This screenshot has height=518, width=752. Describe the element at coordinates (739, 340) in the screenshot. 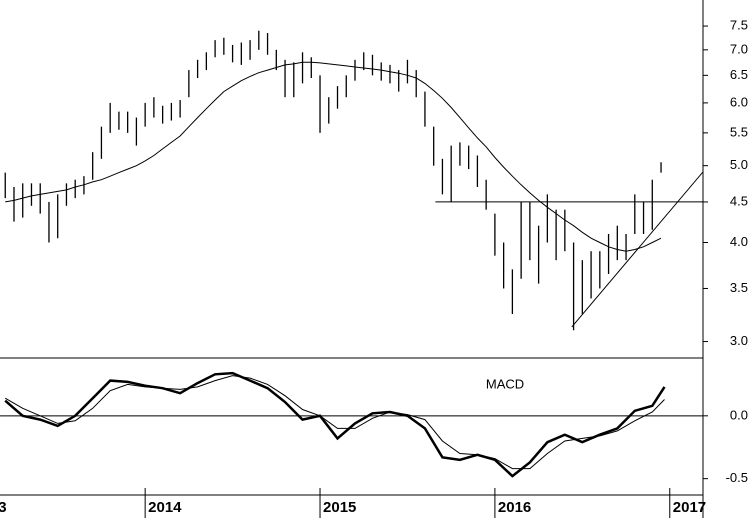

I see `y-tick-label: 3.0` at that location.